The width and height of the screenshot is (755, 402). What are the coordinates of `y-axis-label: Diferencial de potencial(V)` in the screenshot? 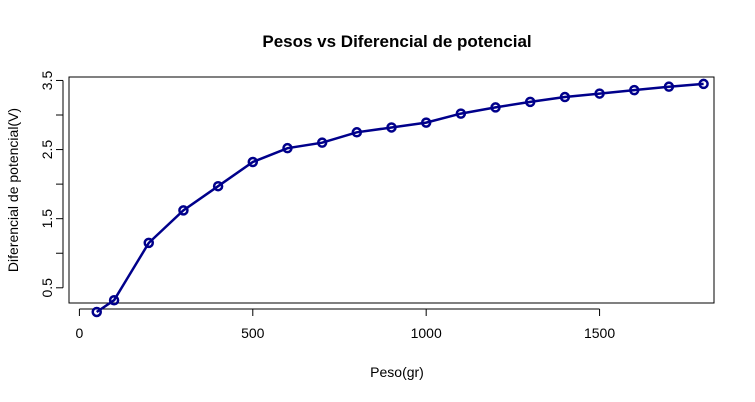 It's located at (13, 190).